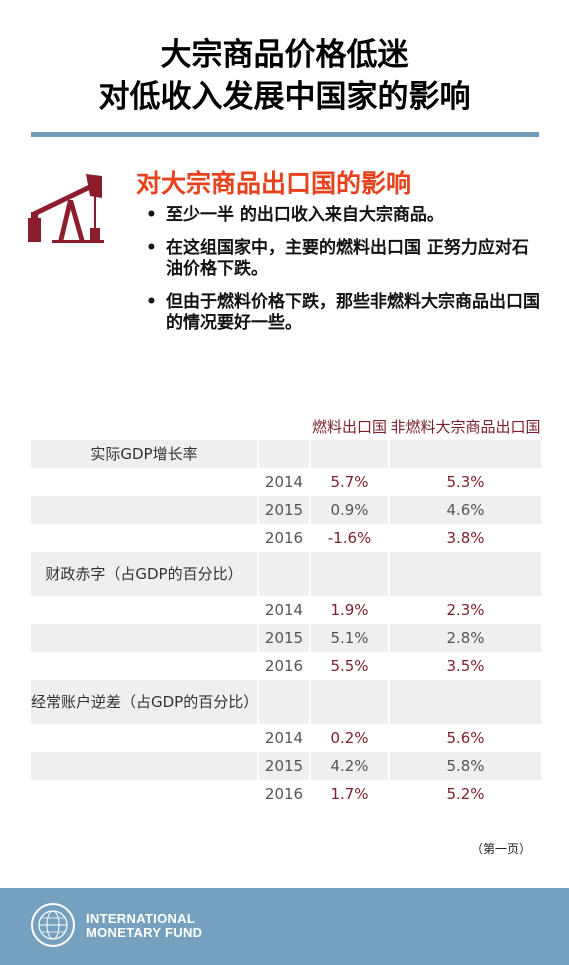 Image resolution: width=569 pixels, height=965 pixels. I want to click on fuel-cell: 4.2%, so click(349, 766).